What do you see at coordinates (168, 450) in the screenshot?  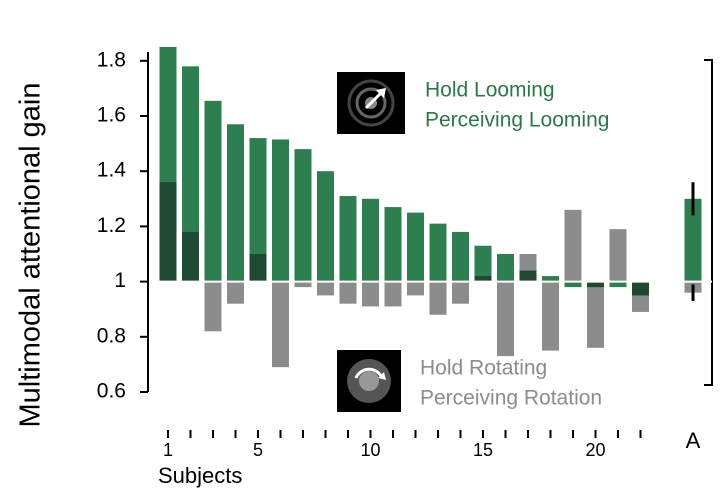 I see `x-tick-label: 1` at bounding box center [168, 450].